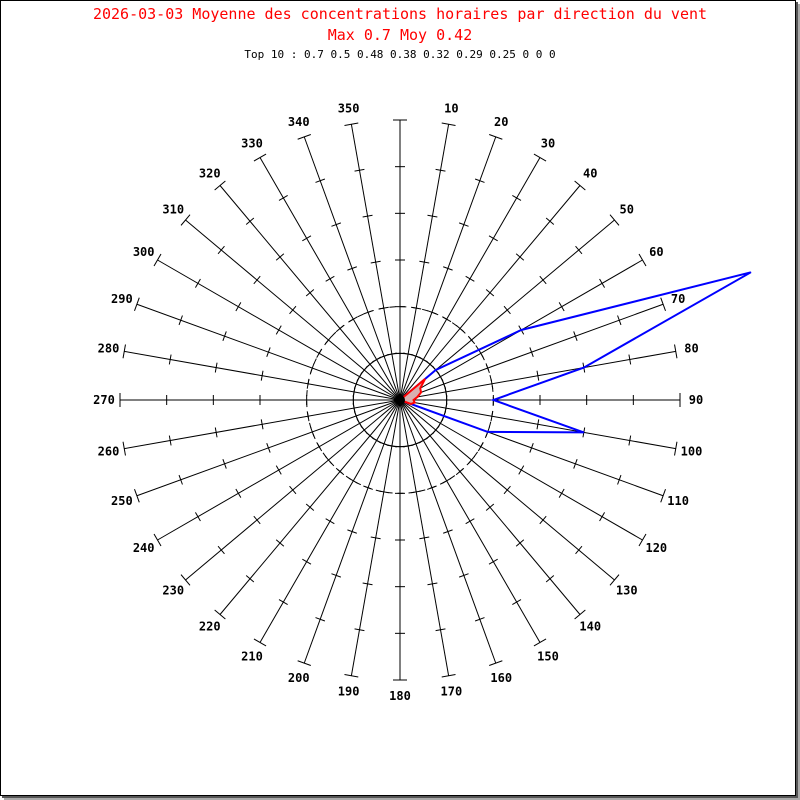 Image resolution: width=800 pixels, height=800 pixels. I want to click on direction-label-120: 120, so click(656, 548).